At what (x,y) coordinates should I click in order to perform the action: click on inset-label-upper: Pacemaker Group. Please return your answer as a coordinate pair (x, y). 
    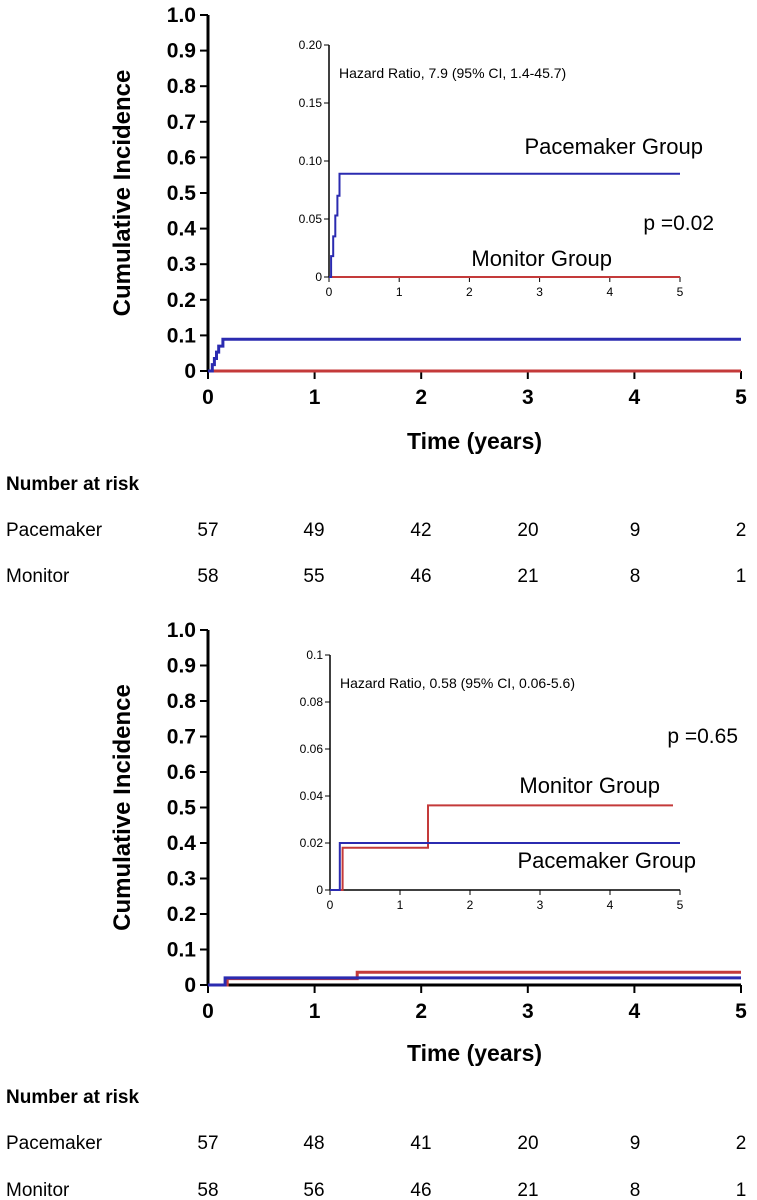
    Looking at the image, I should click on (613, 146).